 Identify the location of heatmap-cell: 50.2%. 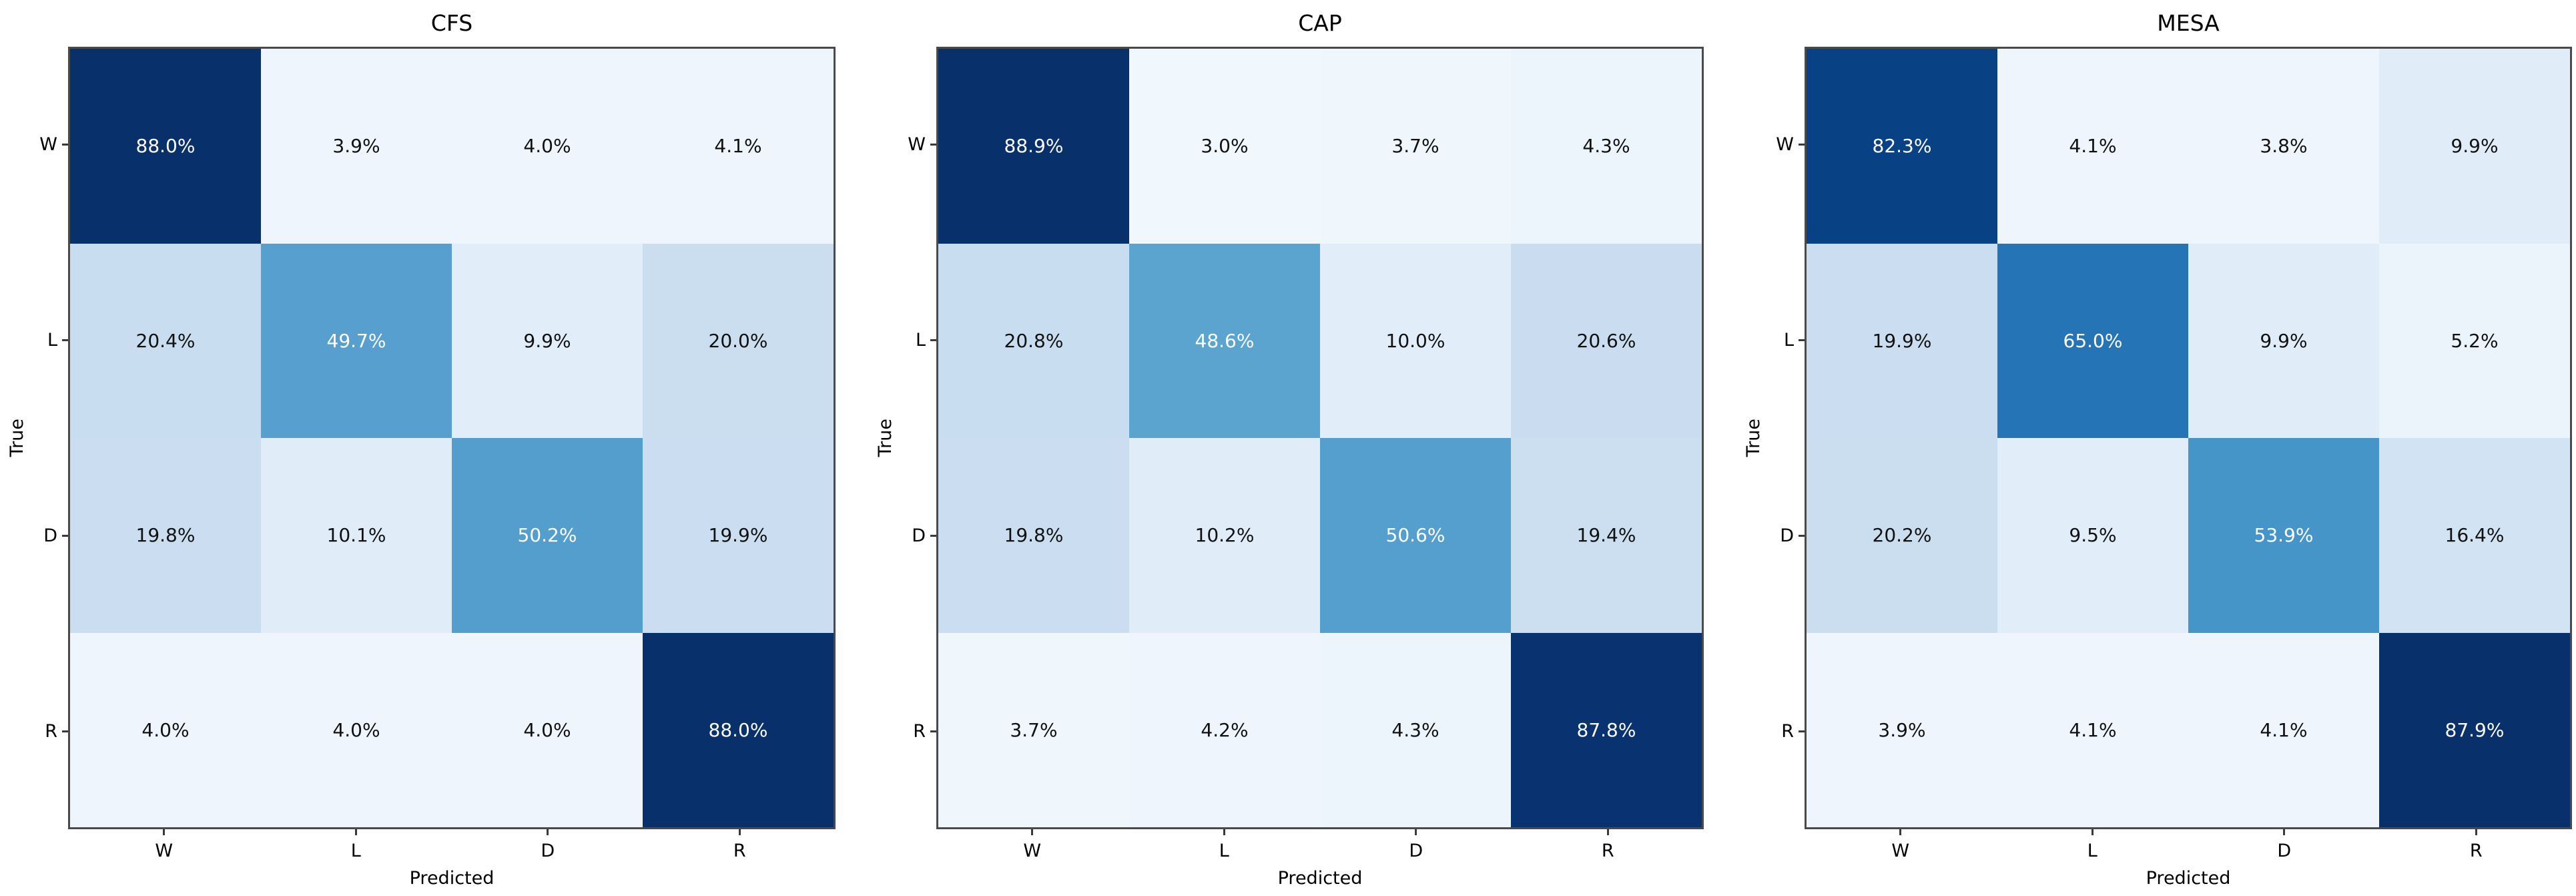
(547, 535).